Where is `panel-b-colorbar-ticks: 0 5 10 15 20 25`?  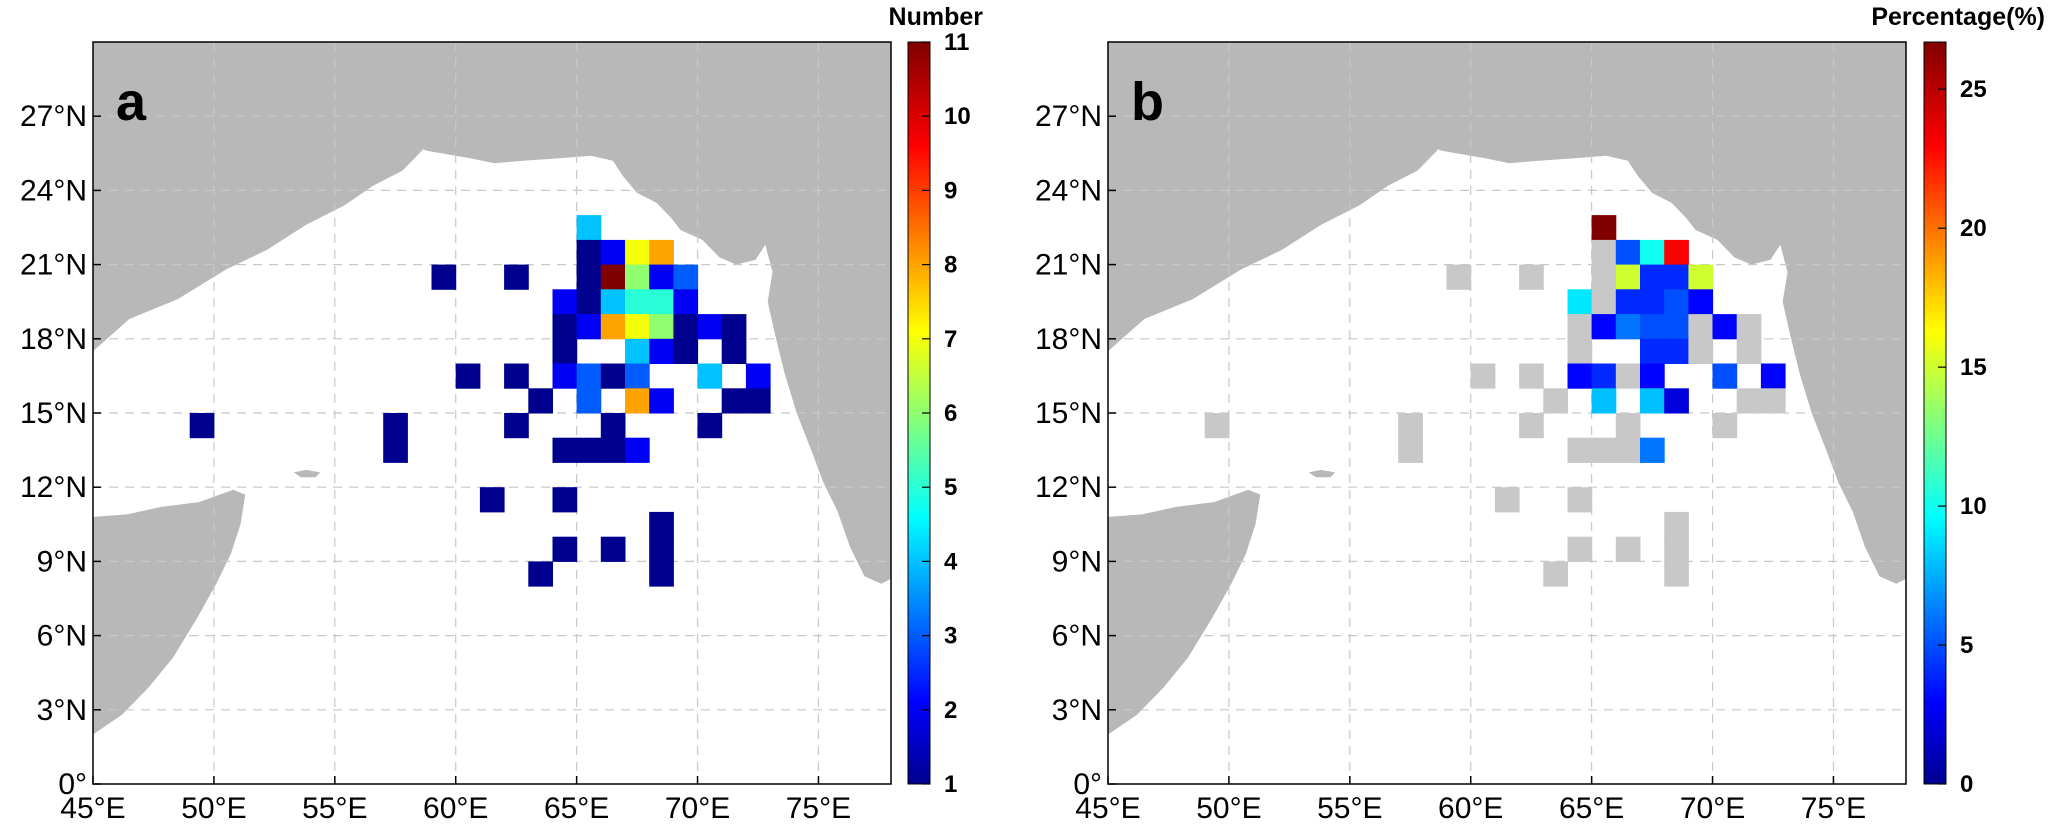
panel-b-colorbar-ticks: 0 5 10 15 20 25 is located at coordinates (1962, 437).